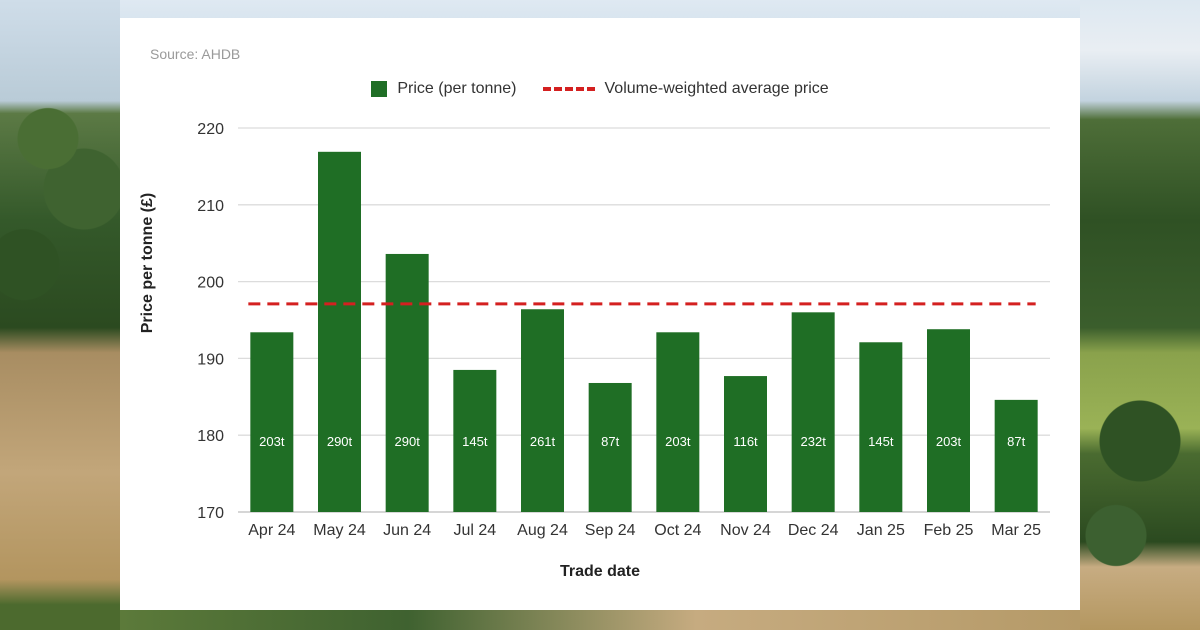  I want to click on x-tick-label: Oct 24, so click(677, 530).